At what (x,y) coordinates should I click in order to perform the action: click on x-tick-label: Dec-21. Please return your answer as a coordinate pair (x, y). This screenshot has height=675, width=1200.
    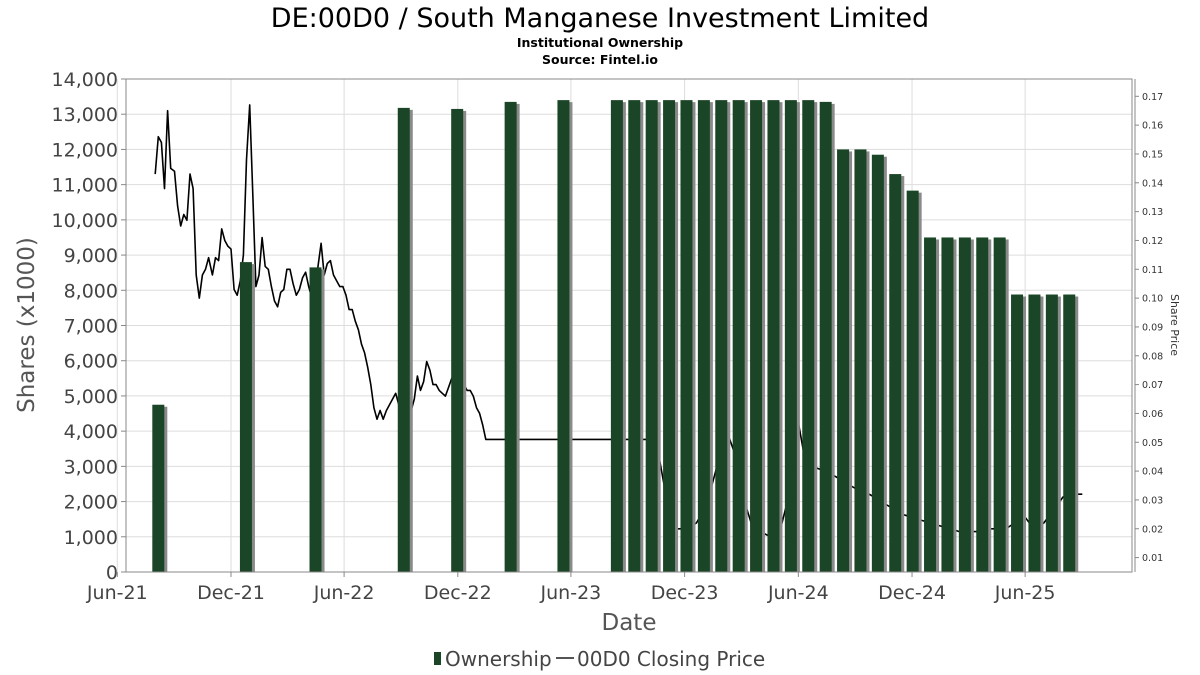
    Looking at the image, I should click on (231, 593).